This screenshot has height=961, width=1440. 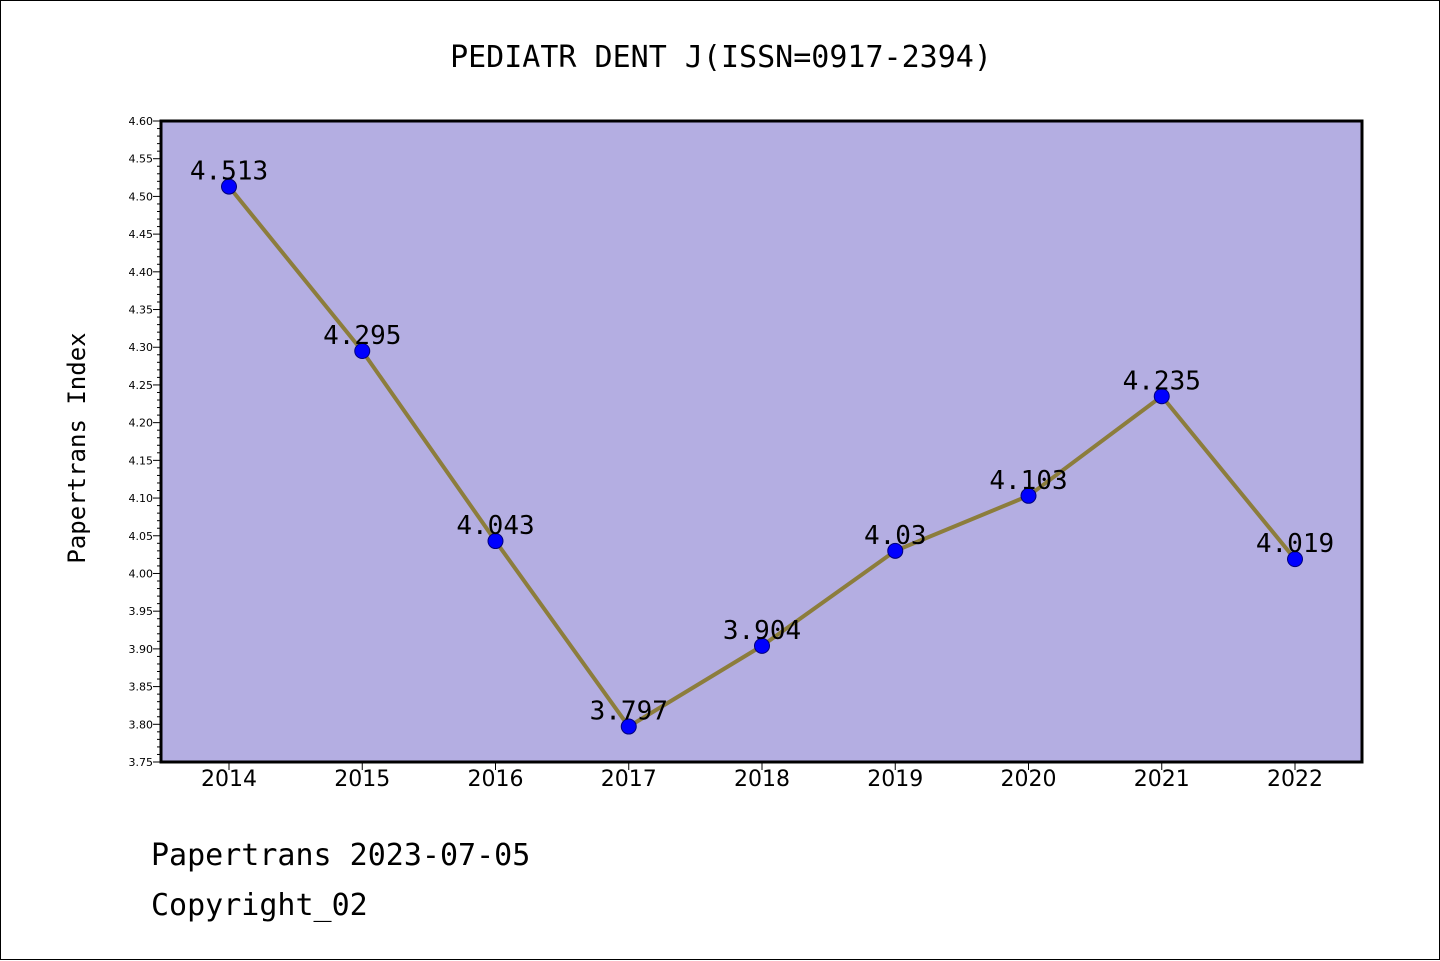 What do you see at coordinates (1162, 779) in the screenshot?
I see `x-tick-label: 2021` at bounding box center [1162, 779].